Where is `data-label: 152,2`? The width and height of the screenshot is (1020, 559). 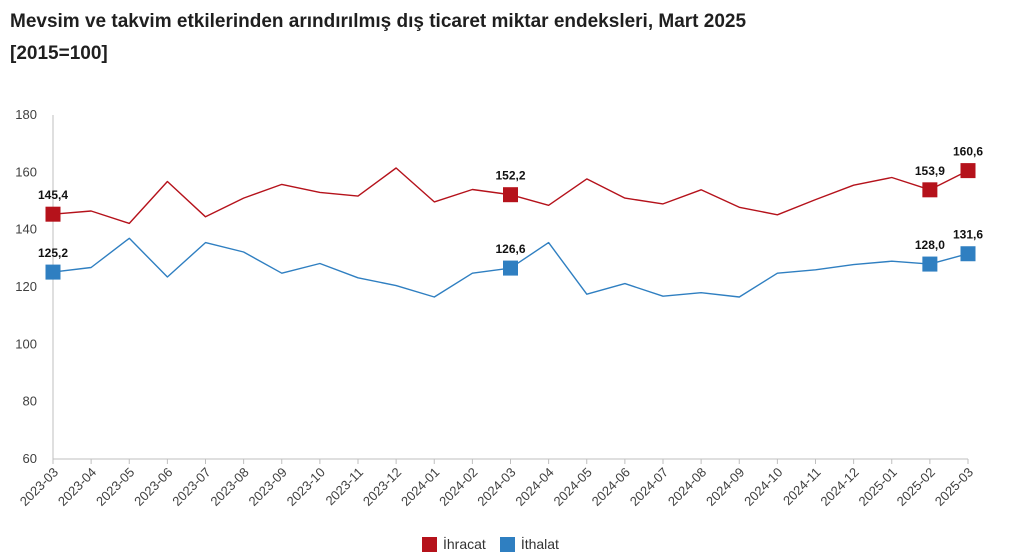 data-label: 152,2 is located at coordinates (510, 176).